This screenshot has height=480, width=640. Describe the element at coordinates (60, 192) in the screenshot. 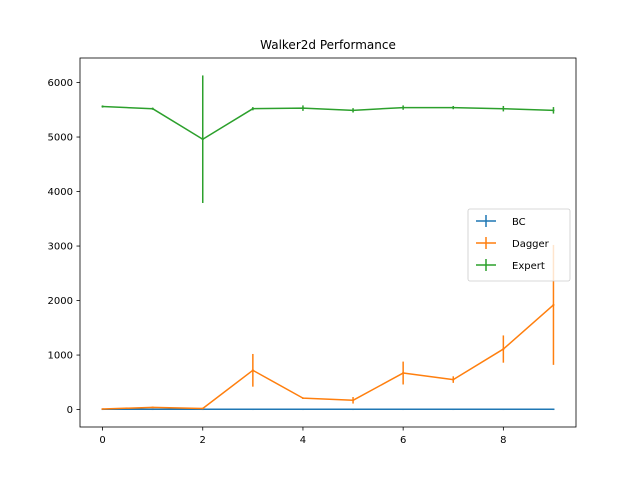

I see `y-tick-label: 4000` at that location.